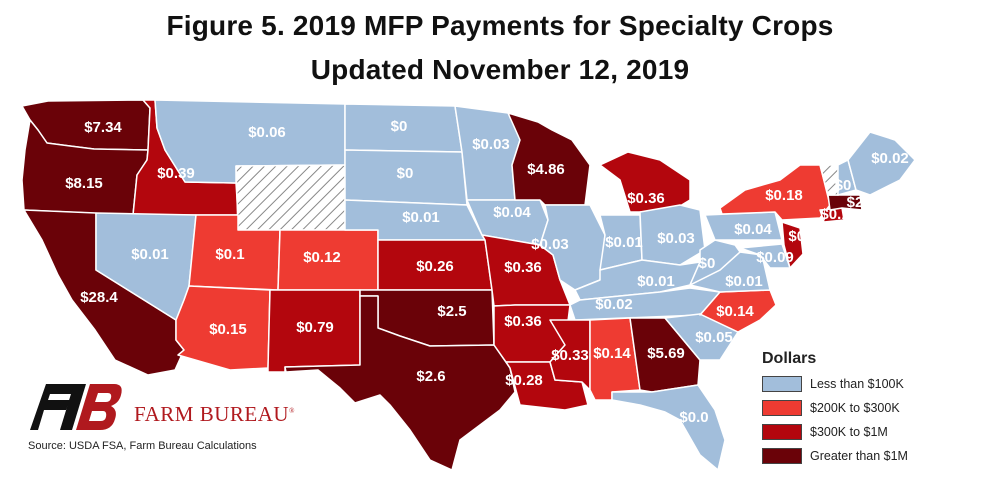  Describe the element at coordinates (399, 126) in the screenshot. I see `state-value-nd: $0` at that location.